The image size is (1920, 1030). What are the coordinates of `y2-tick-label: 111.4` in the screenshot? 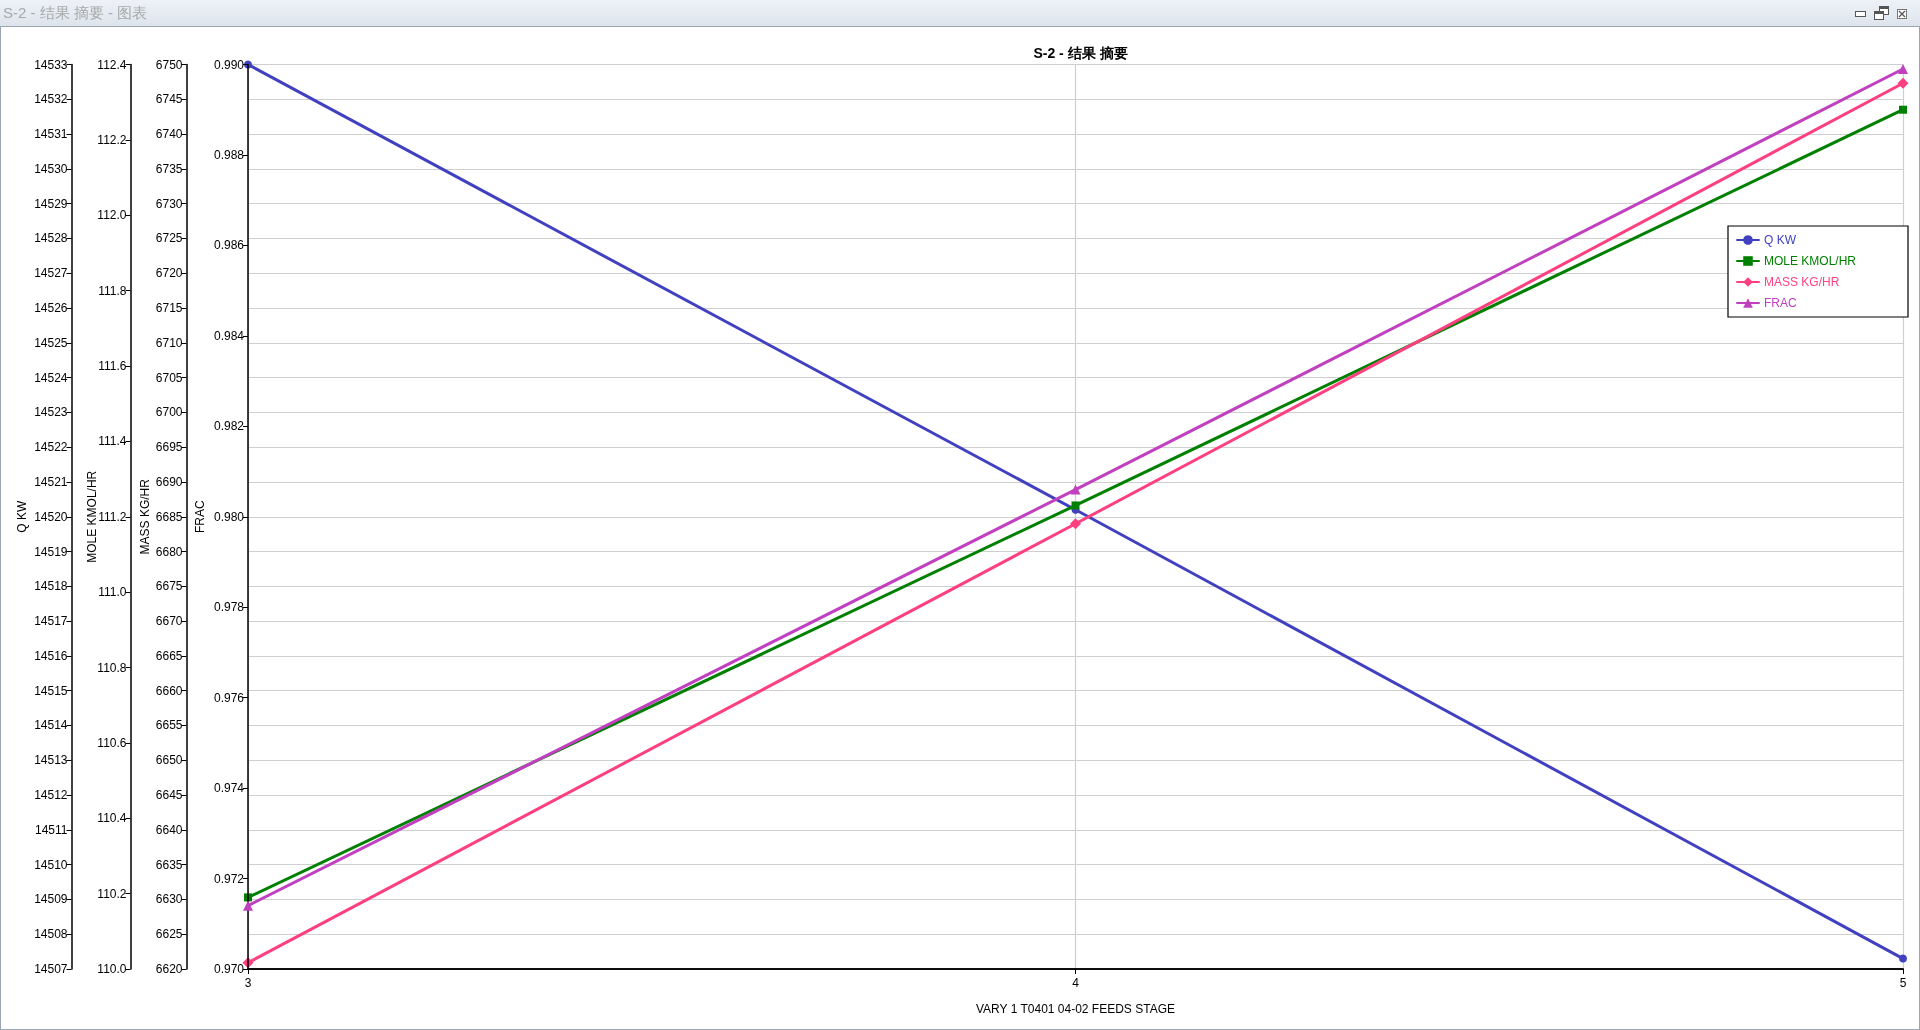 It's located at (112, 441).